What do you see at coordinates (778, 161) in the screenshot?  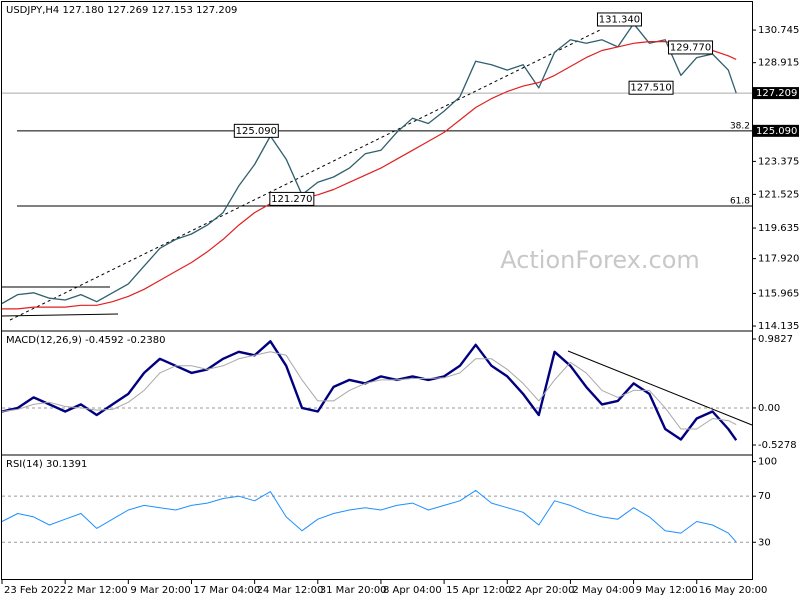 I see `y-tick-label: 123.375` at bounding box center [778, 161].